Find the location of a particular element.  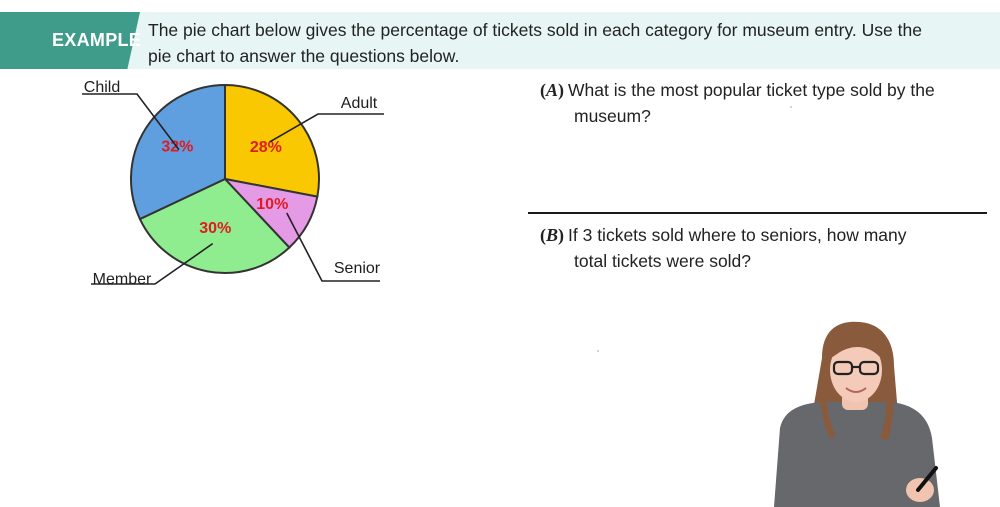

example-tag is located at coordinates (70, 40).